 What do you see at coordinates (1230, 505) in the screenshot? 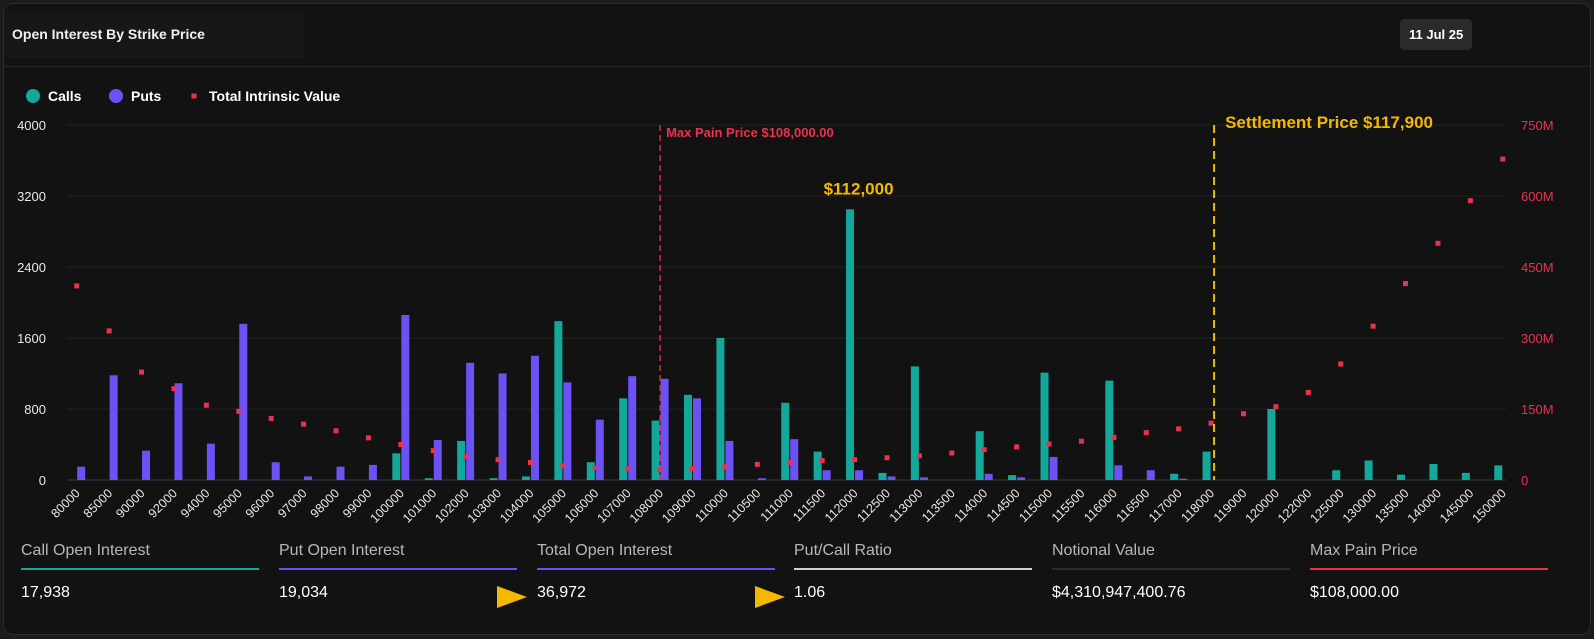
I see `x-tick-label: 119000` at bounding box center [1230, 505].